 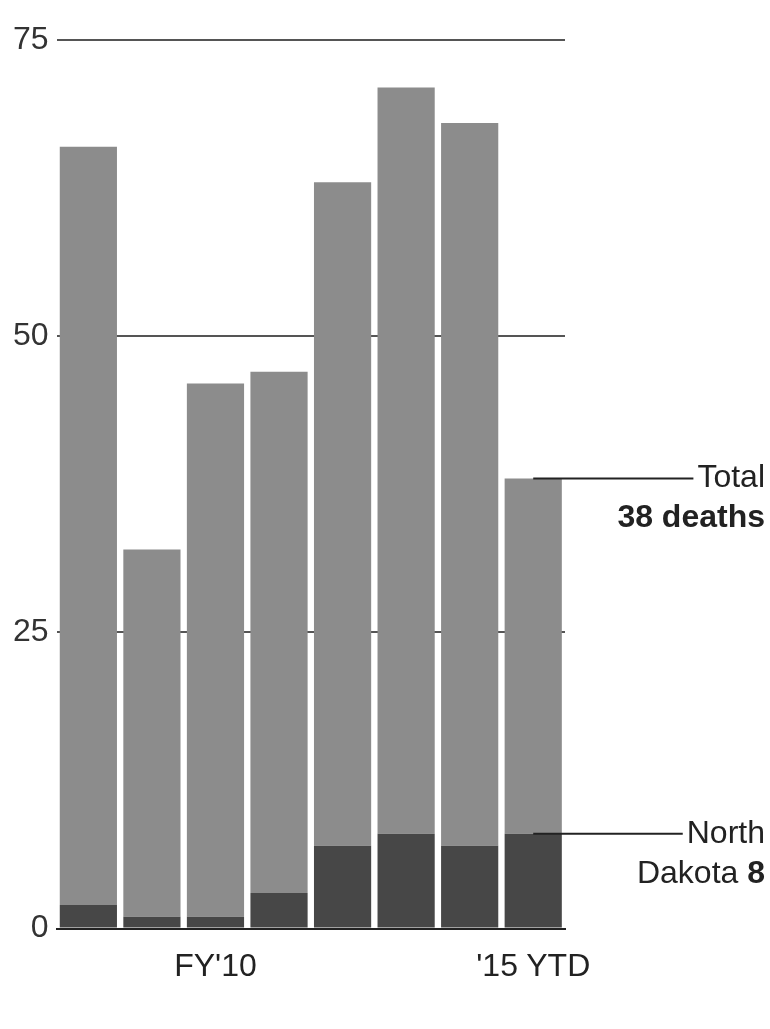 I want to click on y-tick-label: 0, so click(x=39, y=926).